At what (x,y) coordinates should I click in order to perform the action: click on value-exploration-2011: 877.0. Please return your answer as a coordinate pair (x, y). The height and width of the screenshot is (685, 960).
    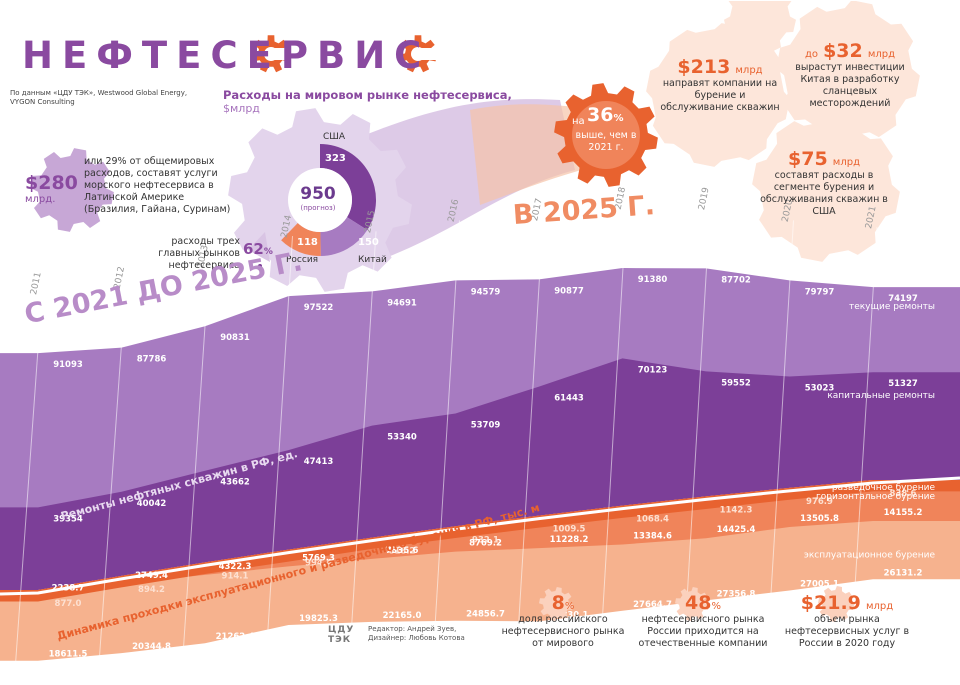
    Looking at the image, I should click on (68, 604).